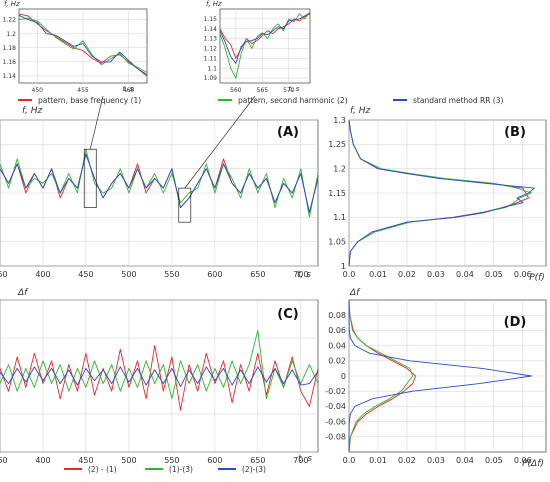  I want to click on y-tick-label: 1, so click(343, 266).